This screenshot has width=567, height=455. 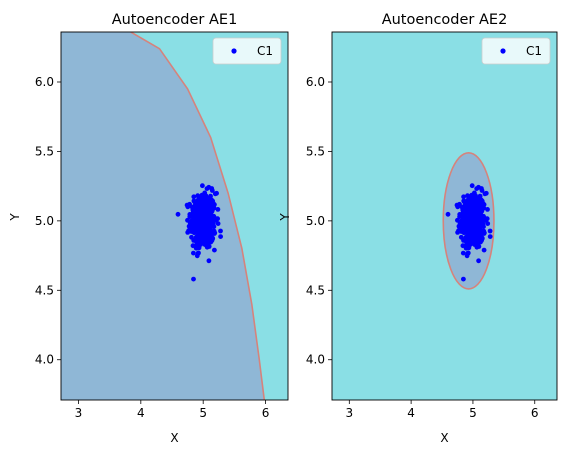 What do you see at coordinates (285, 217) in the screenshot?
I see `y-axis-label: Y` at bounding box center [285, 217].